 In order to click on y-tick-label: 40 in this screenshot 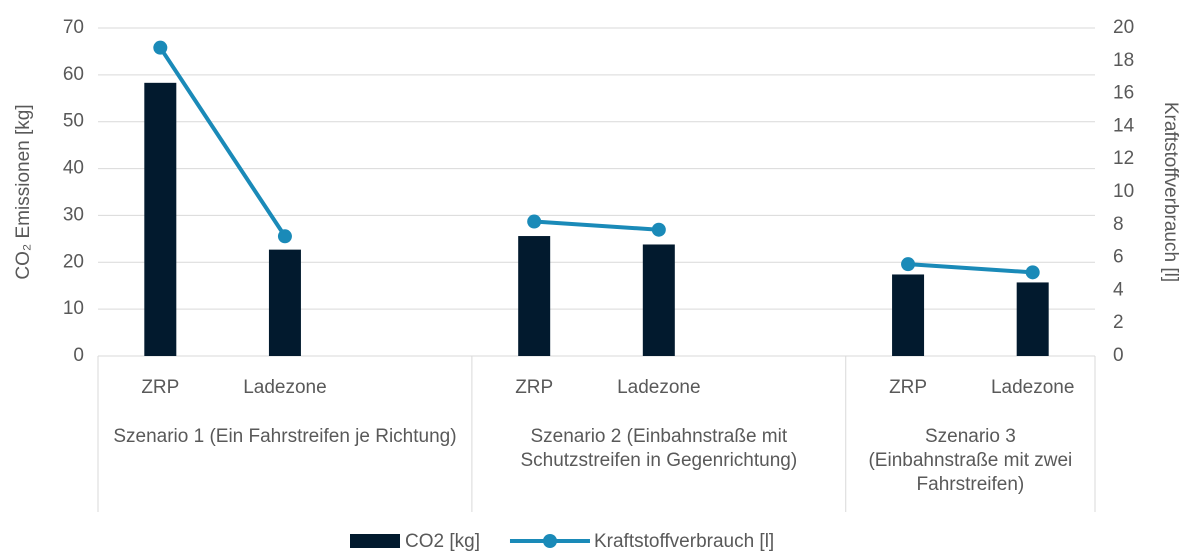, I will do `click(73, 168)`.